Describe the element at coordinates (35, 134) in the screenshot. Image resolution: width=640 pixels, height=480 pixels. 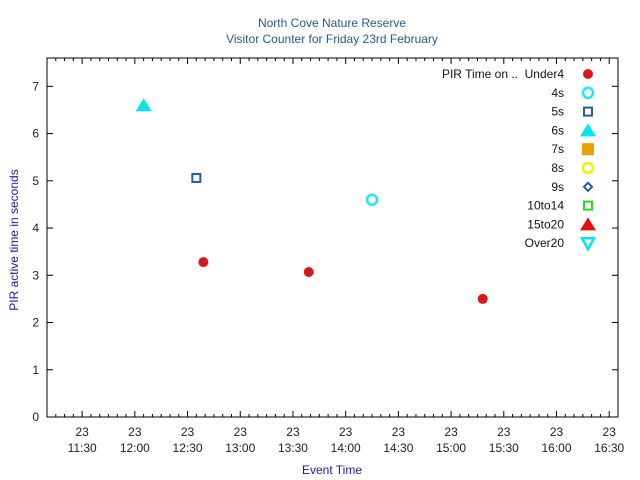
I see `y-tick-label: 6` at that location.